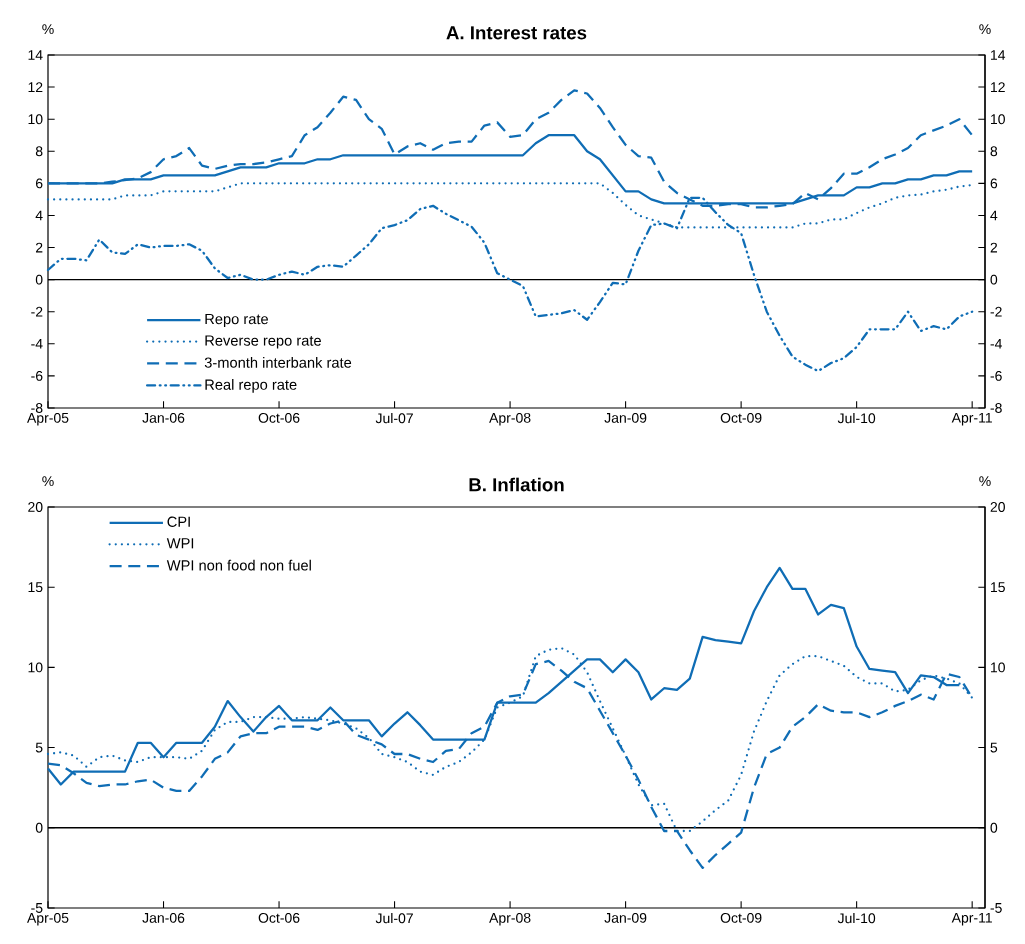  Describe the element at coordinates (37, 908) in the screenshot. I see `y-tick-label: -5` at that location.